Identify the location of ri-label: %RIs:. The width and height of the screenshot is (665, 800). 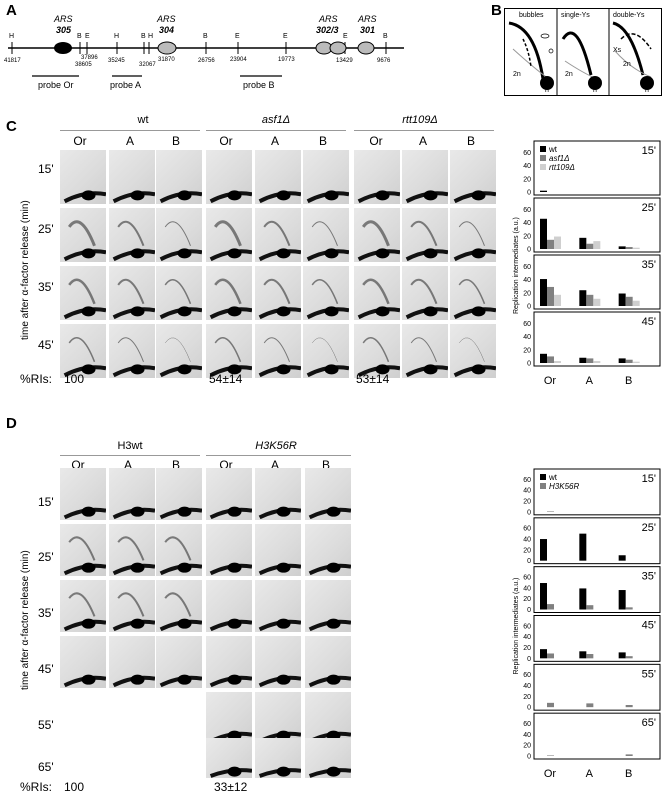
(36, 379).